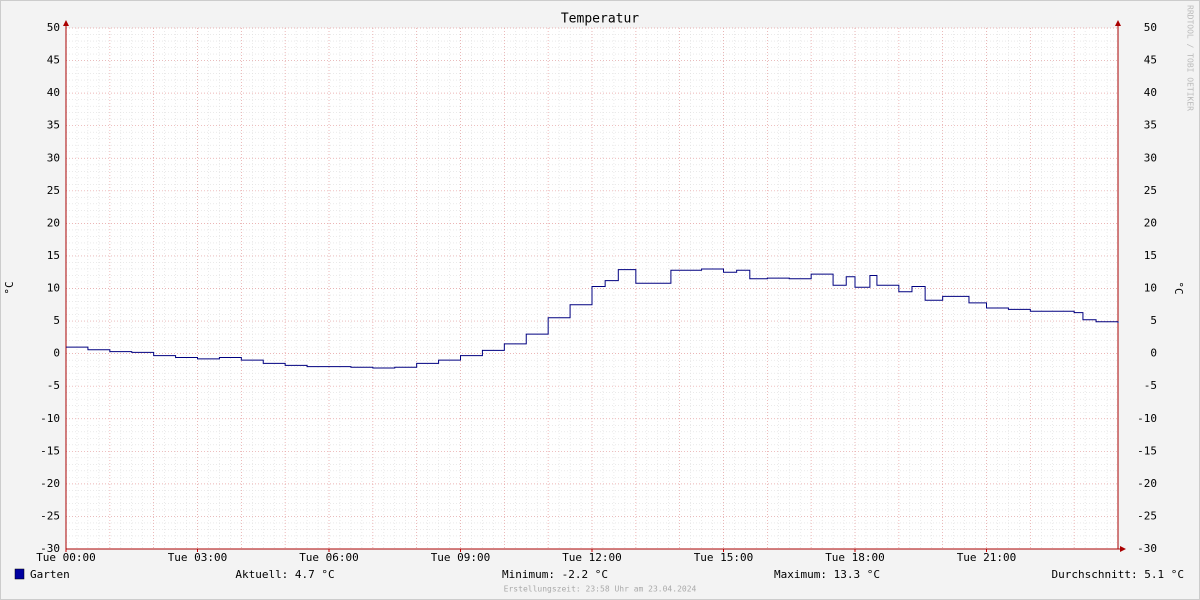 This screenshot has width=1200, height=600. What do you see at coordinates (50, 450) in the screenshot?
I see `y-tick-label: -15` at bounding box center [50, 450].